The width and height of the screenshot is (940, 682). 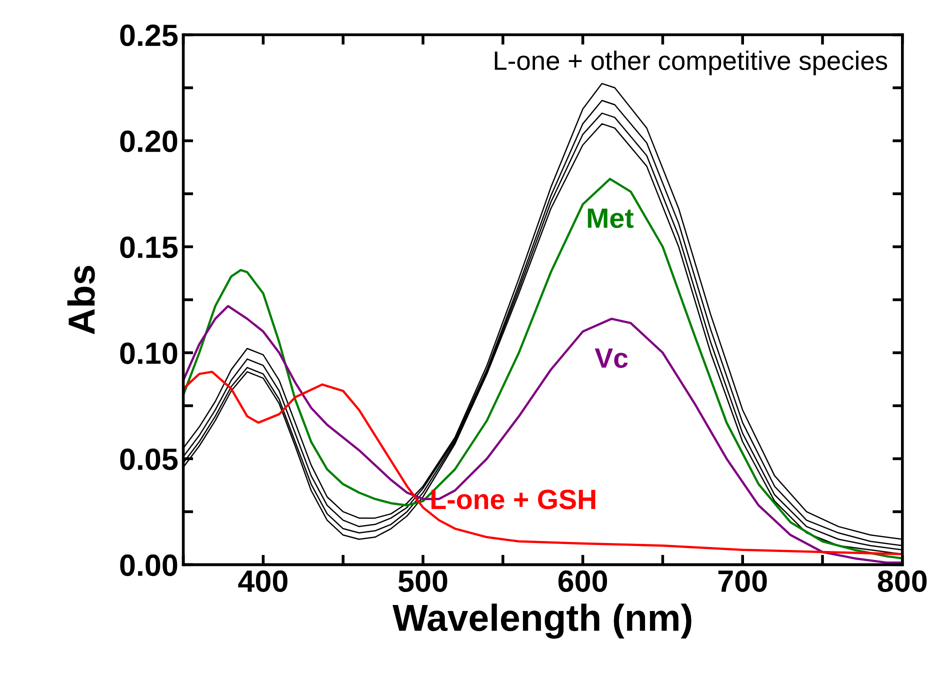 What do you see at coordinates (149, 353) in the screenshot?
I see `y-tick-label: 0.10` at bounding box center [149, 353].